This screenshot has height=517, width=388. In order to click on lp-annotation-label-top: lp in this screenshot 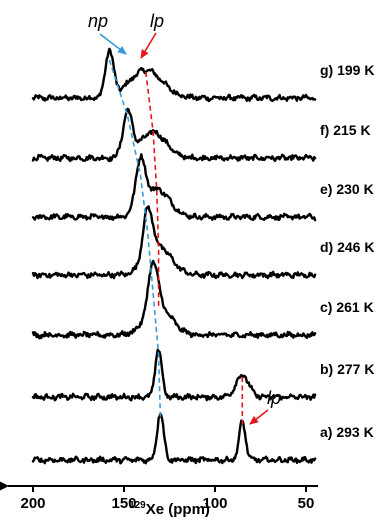, I will do `click(157, 21)`.